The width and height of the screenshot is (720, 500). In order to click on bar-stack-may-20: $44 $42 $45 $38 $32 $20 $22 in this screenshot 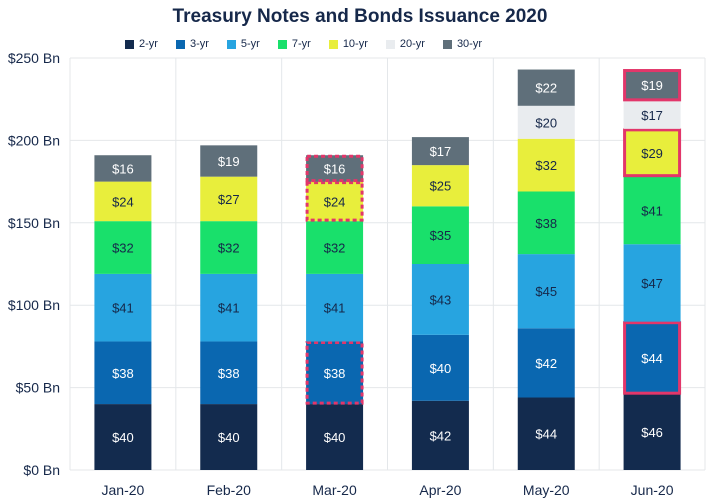, I will do `click(546, 269)`.